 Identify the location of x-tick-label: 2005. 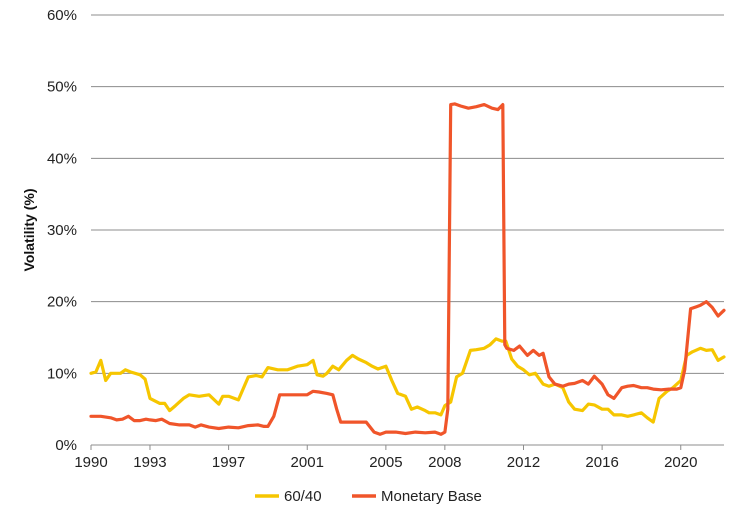
(385, 462).